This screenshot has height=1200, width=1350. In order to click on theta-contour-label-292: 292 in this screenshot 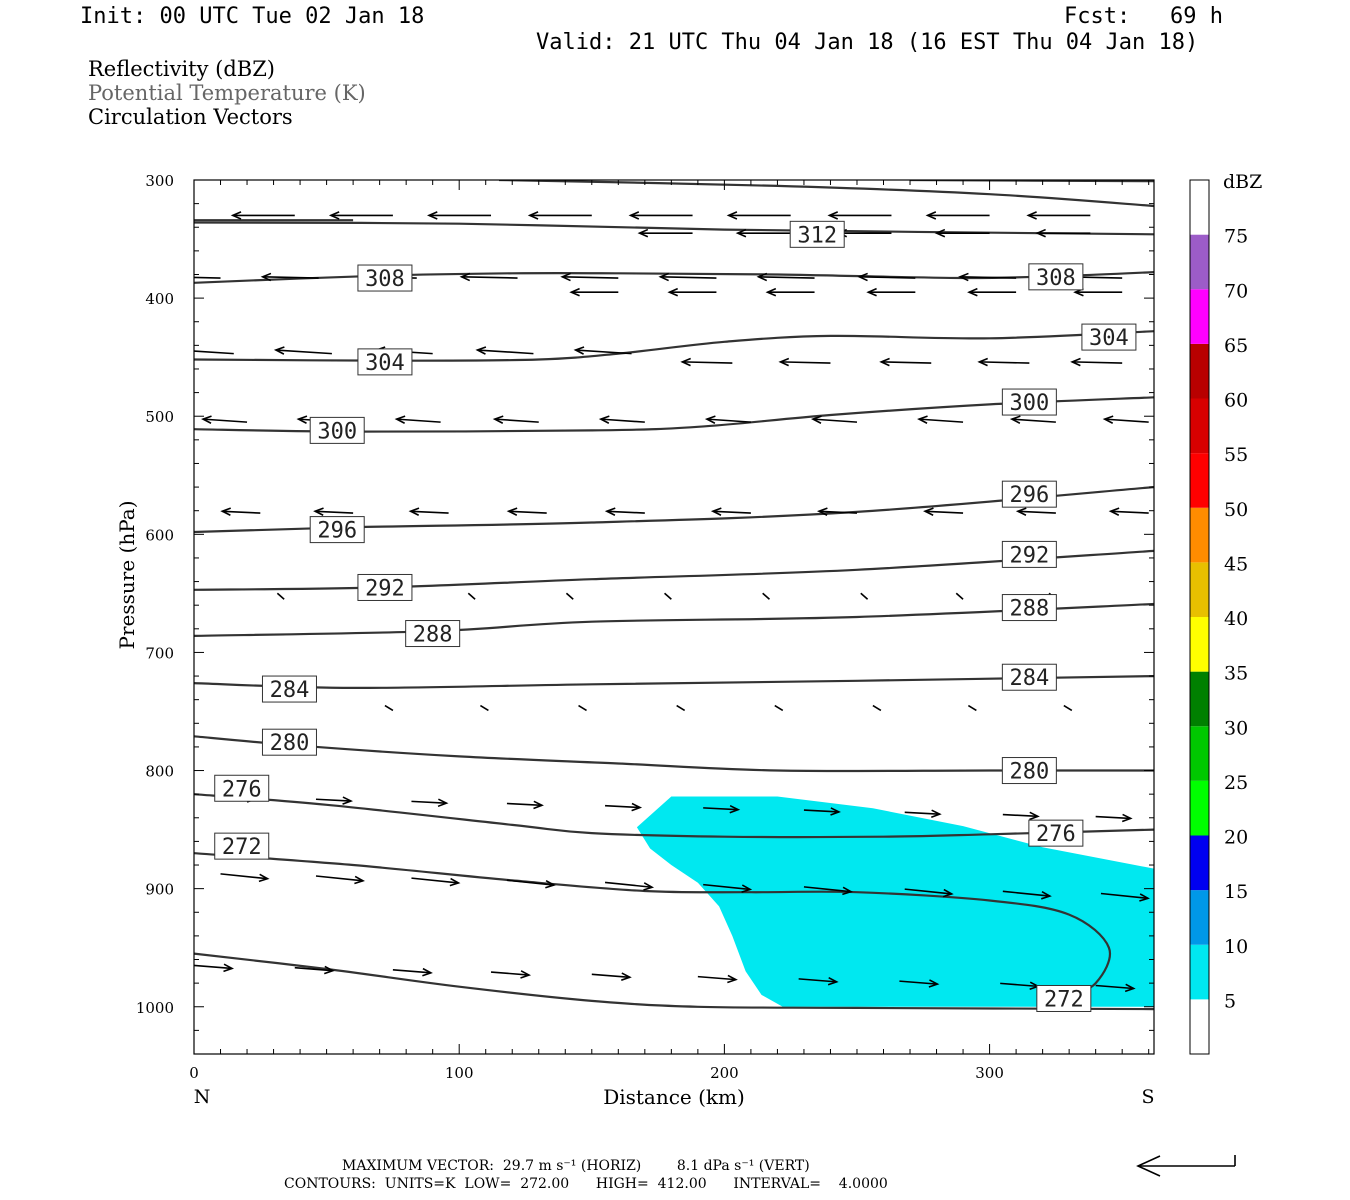, I will do `click(1029, 554)`.